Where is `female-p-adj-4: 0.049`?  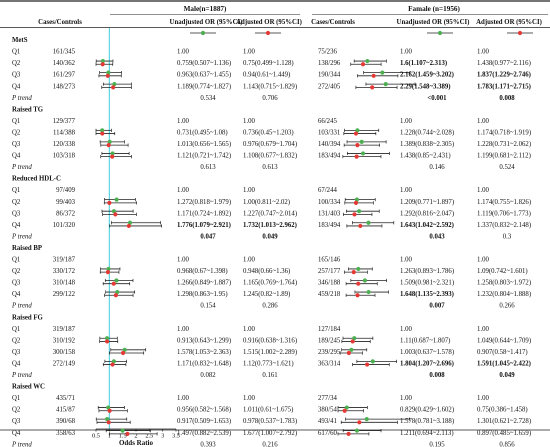
female-p-adj-4: 0.049 is located at coordinates (507, 375).